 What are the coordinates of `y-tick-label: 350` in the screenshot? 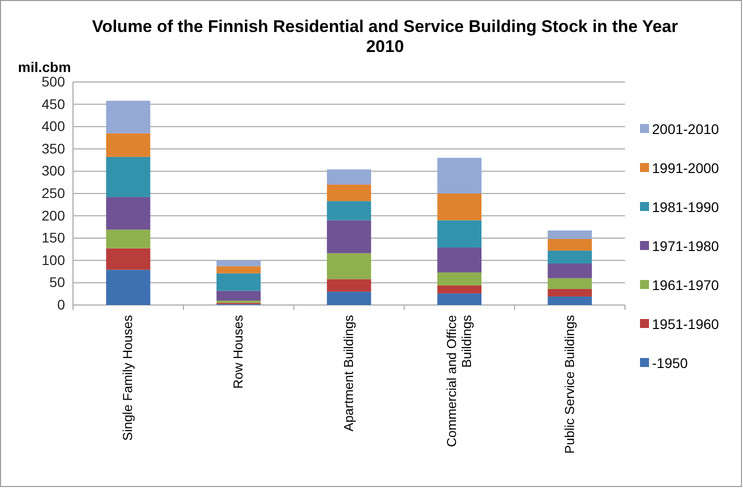 It's located at (54, 148).